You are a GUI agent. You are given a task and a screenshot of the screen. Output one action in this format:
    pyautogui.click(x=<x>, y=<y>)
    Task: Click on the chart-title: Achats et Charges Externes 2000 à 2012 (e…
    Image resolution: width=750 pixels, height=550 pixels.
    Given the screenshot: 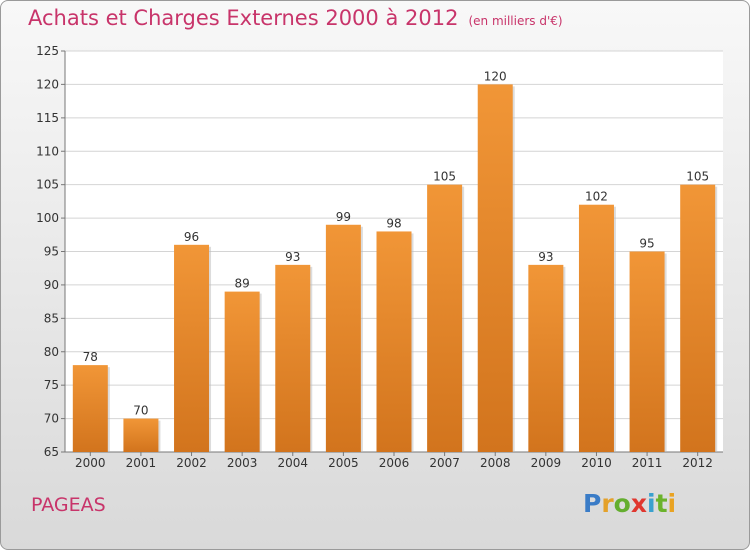 What is the action you would take?
    pyautogui.click(x=295, y=18)
    